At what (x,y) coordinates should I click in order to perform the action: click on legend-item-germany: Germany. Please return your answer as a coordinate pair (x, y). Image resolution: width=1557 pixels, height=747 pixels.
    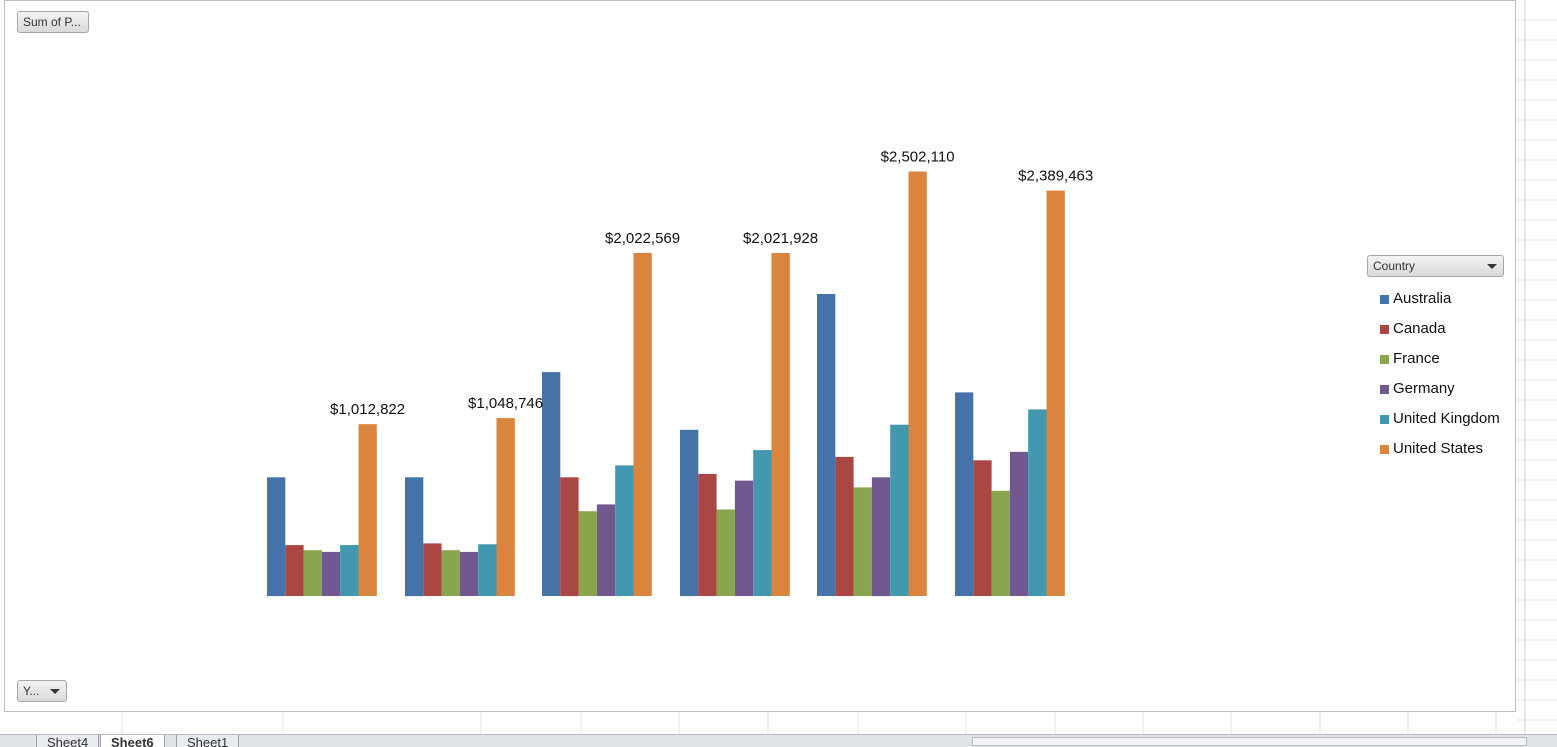
    Looking at the image, I should click on (1437, 390).